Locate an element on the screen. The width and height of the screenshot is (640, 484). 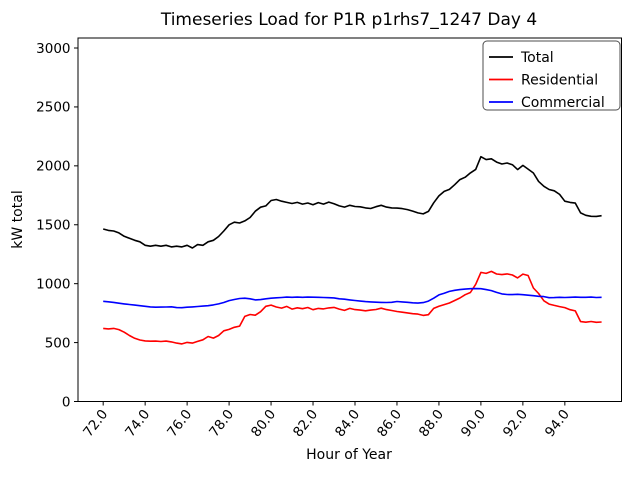
legend-box is located at coordinates (551, 75).